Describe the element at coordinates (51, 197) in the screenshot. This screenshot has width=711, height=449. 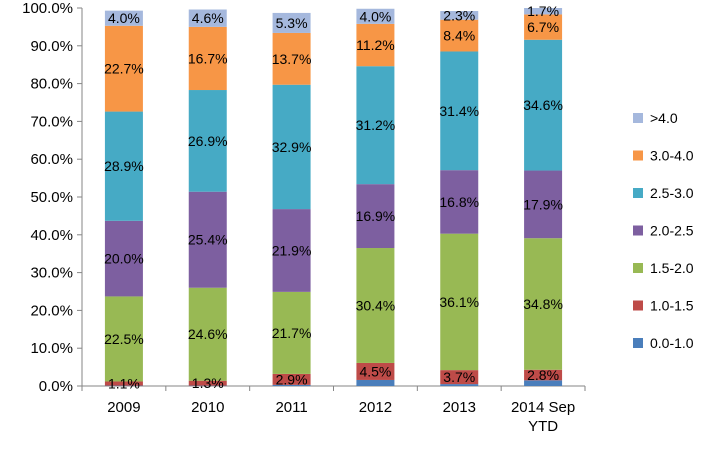
I see `y-tick-label: 50.0%` at that location.